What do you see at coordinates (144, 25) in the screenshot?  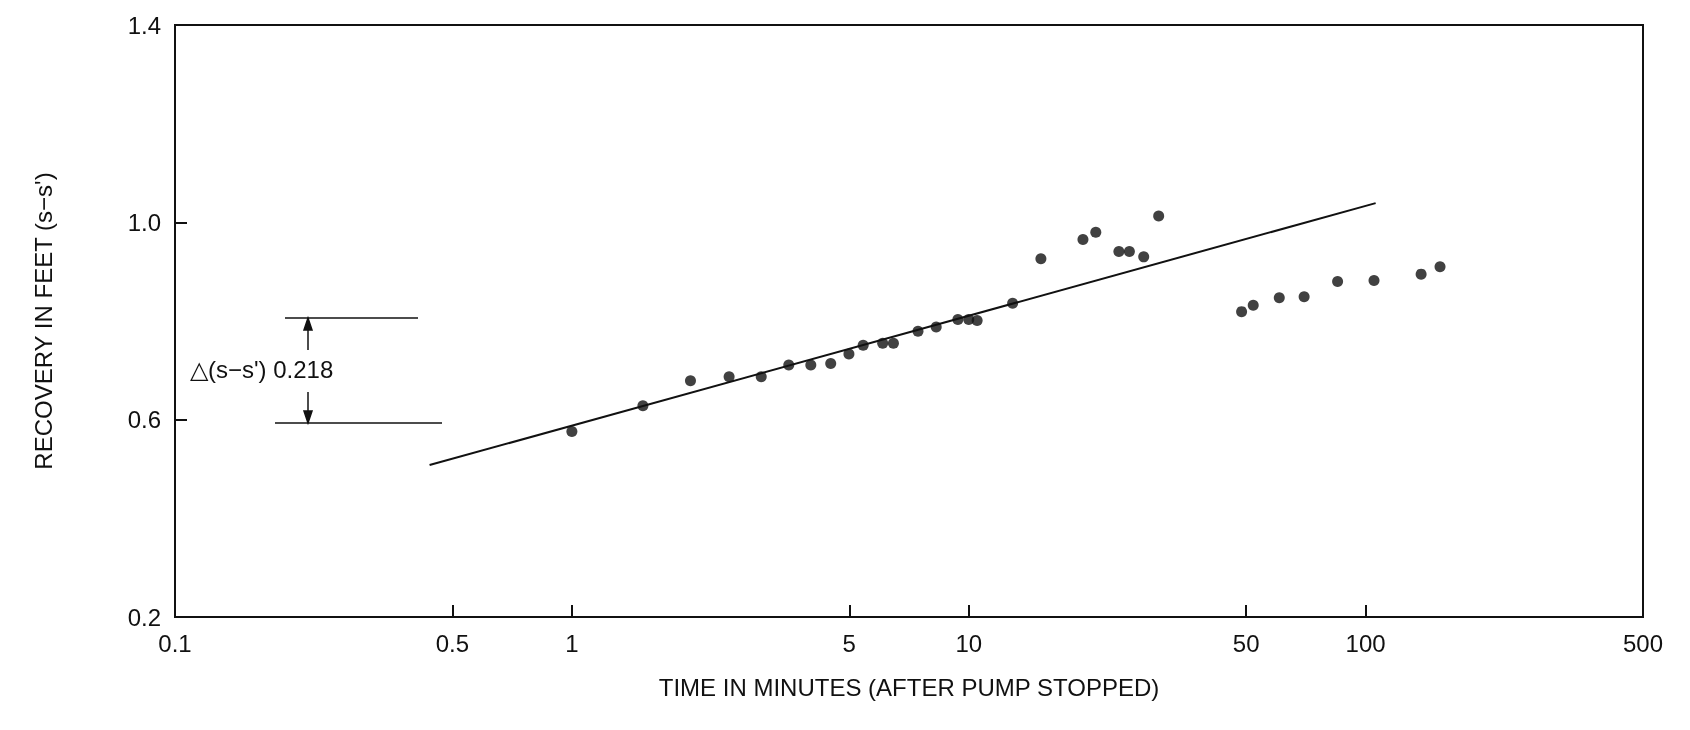 I see `y-tick-label: 1.4` at bounding box center [144, 25].